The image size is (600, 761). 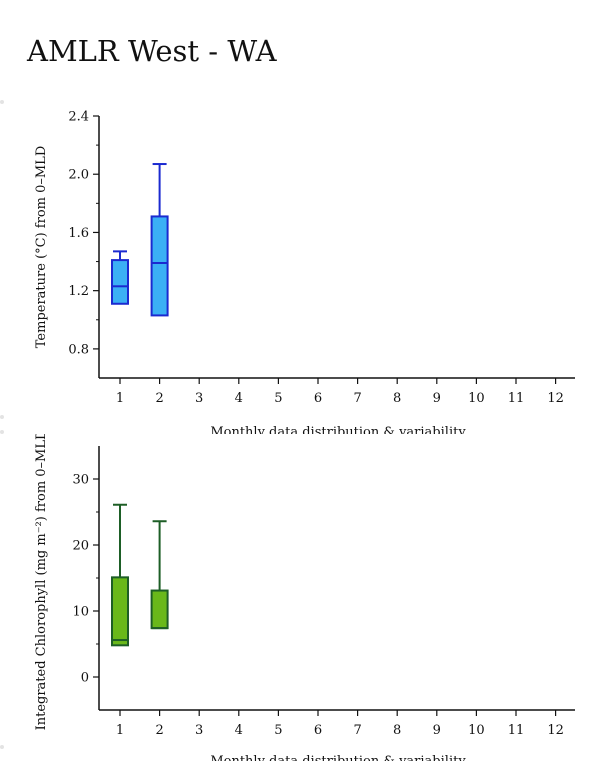 I want to click on y-tick-label: 2.0, so click(x=78, y=175).